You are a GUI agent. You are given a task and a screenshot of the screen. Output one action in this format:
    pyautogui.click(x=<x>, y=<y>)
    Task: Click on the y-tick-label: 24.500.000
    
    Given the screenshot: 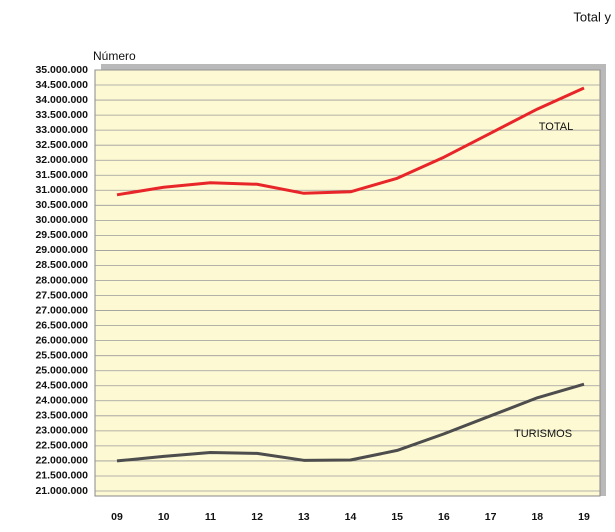 What is the action you would take?
    pyautogui.click(x=61, y=386)
    